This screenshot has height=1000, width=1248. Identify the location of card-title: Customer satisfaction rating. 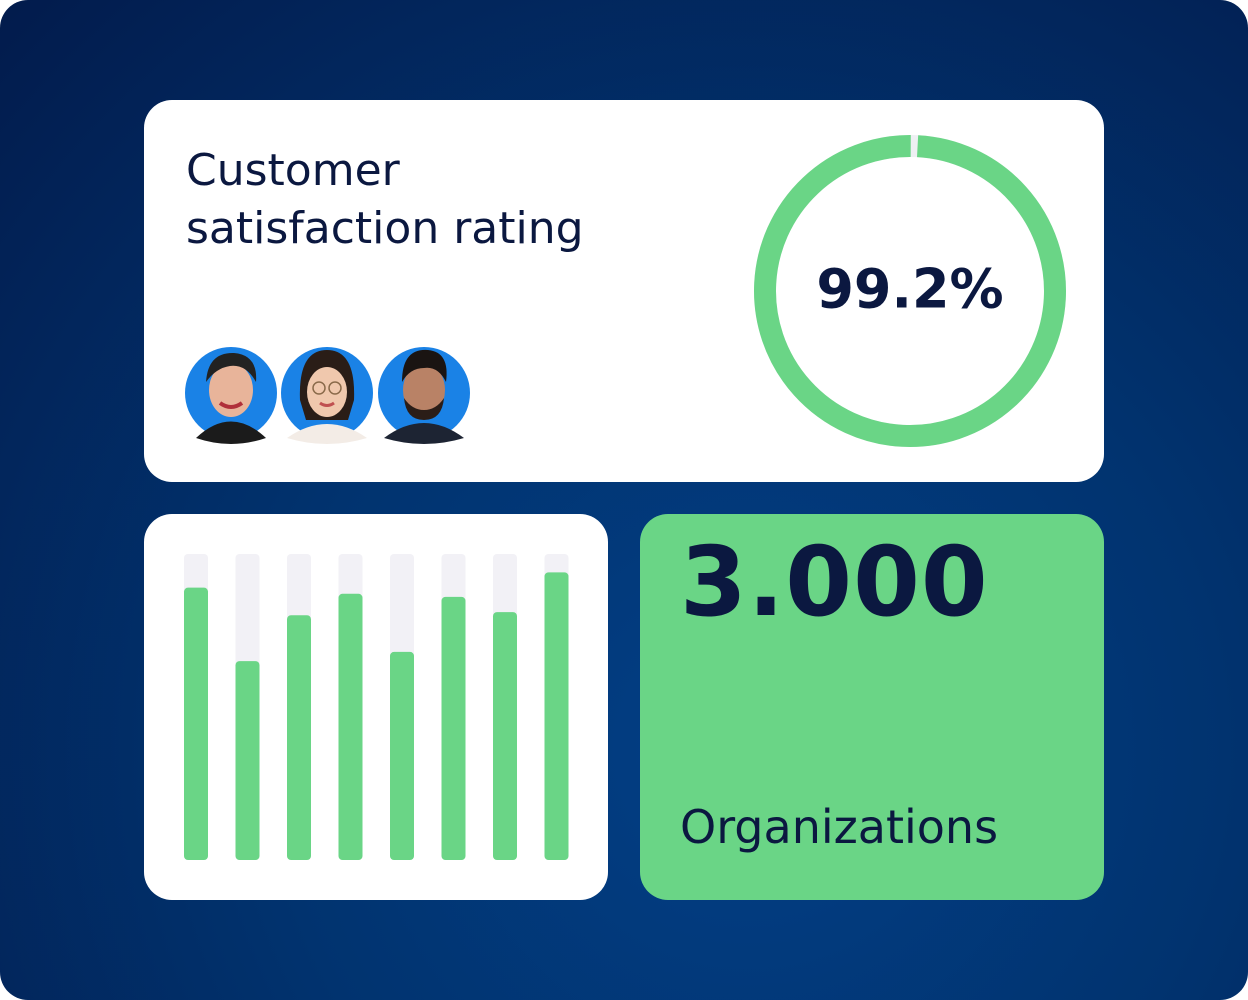
(385, 199).